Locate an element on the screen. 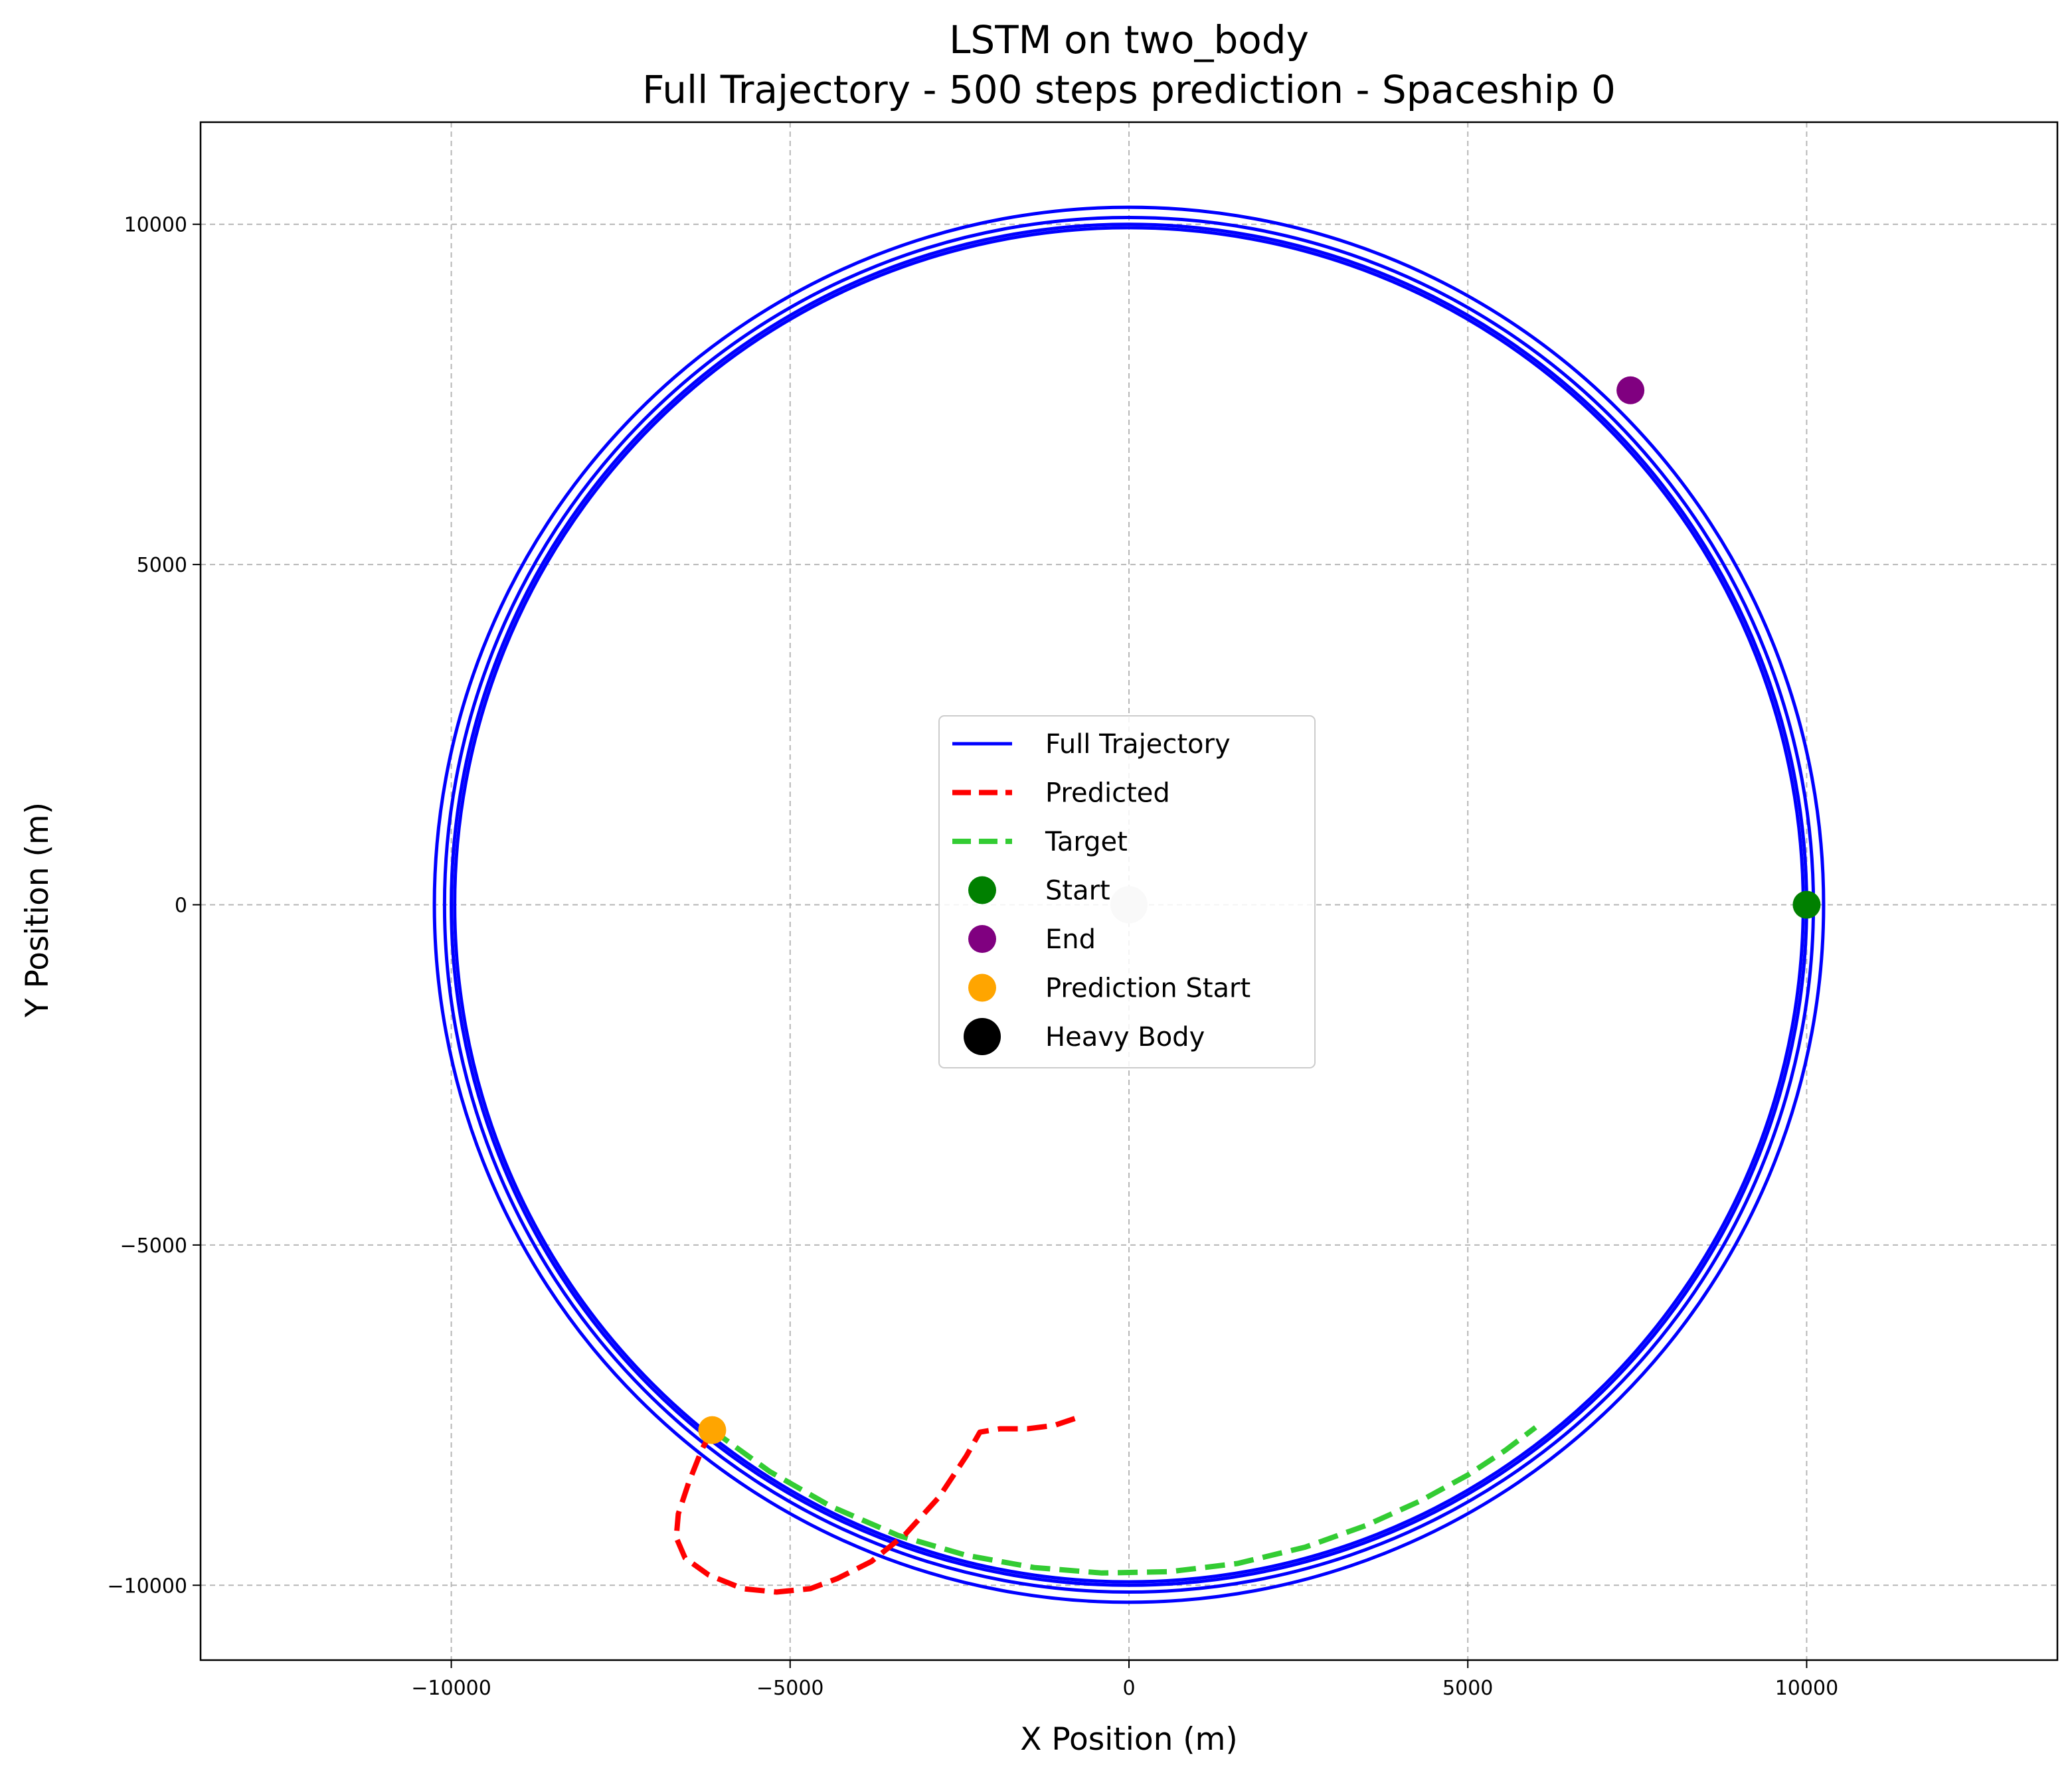 The width and height of the screenshot is (2072, 1773). x-tick-label: −10000 is located at coordinates (451, 1688).